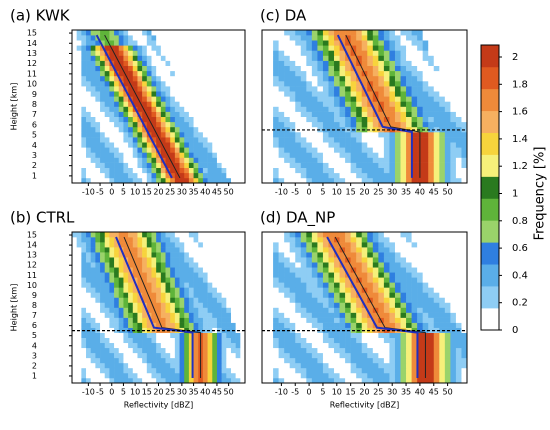 This screenshot has width=550, height=430. What do you see at coordinates (34, 135) in the screenshot?
I see `y-tick-label: 5` at bounding box center [34, 135].